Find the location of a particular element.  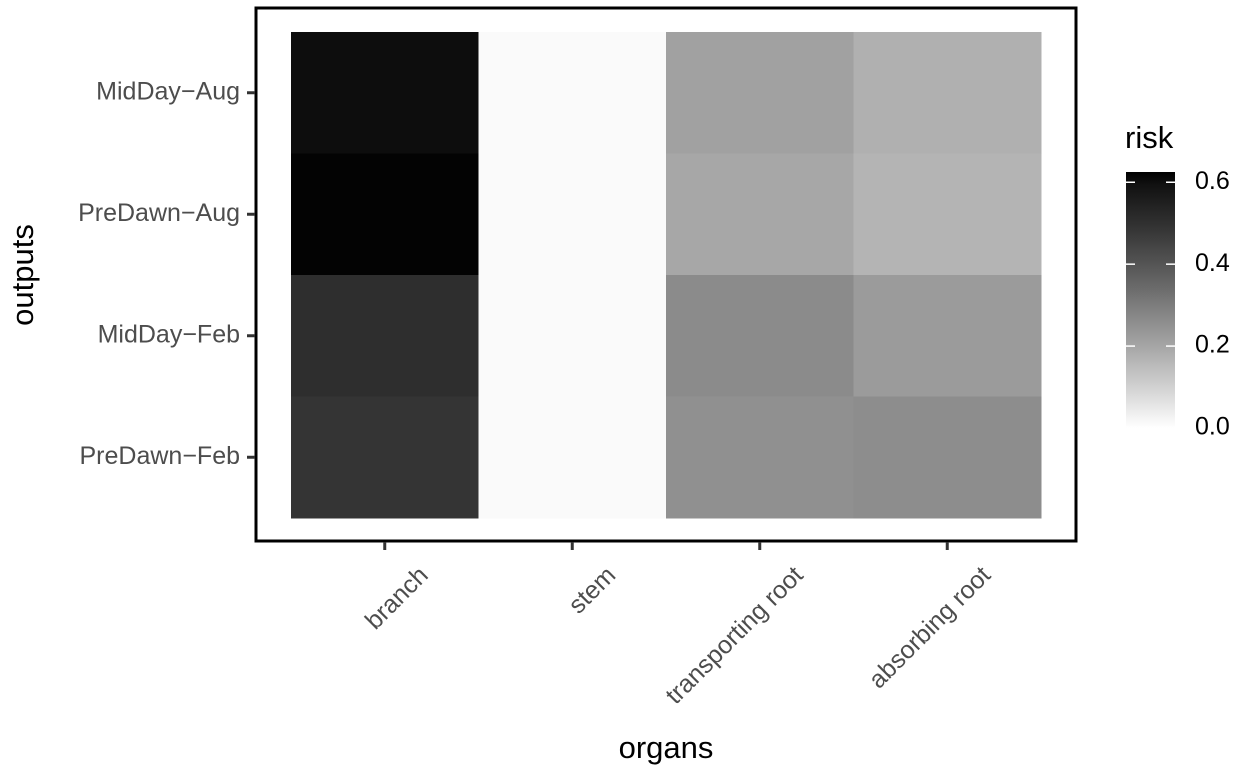

y-tick-label: MidDay−Aug is located at coordinates (168, 91).